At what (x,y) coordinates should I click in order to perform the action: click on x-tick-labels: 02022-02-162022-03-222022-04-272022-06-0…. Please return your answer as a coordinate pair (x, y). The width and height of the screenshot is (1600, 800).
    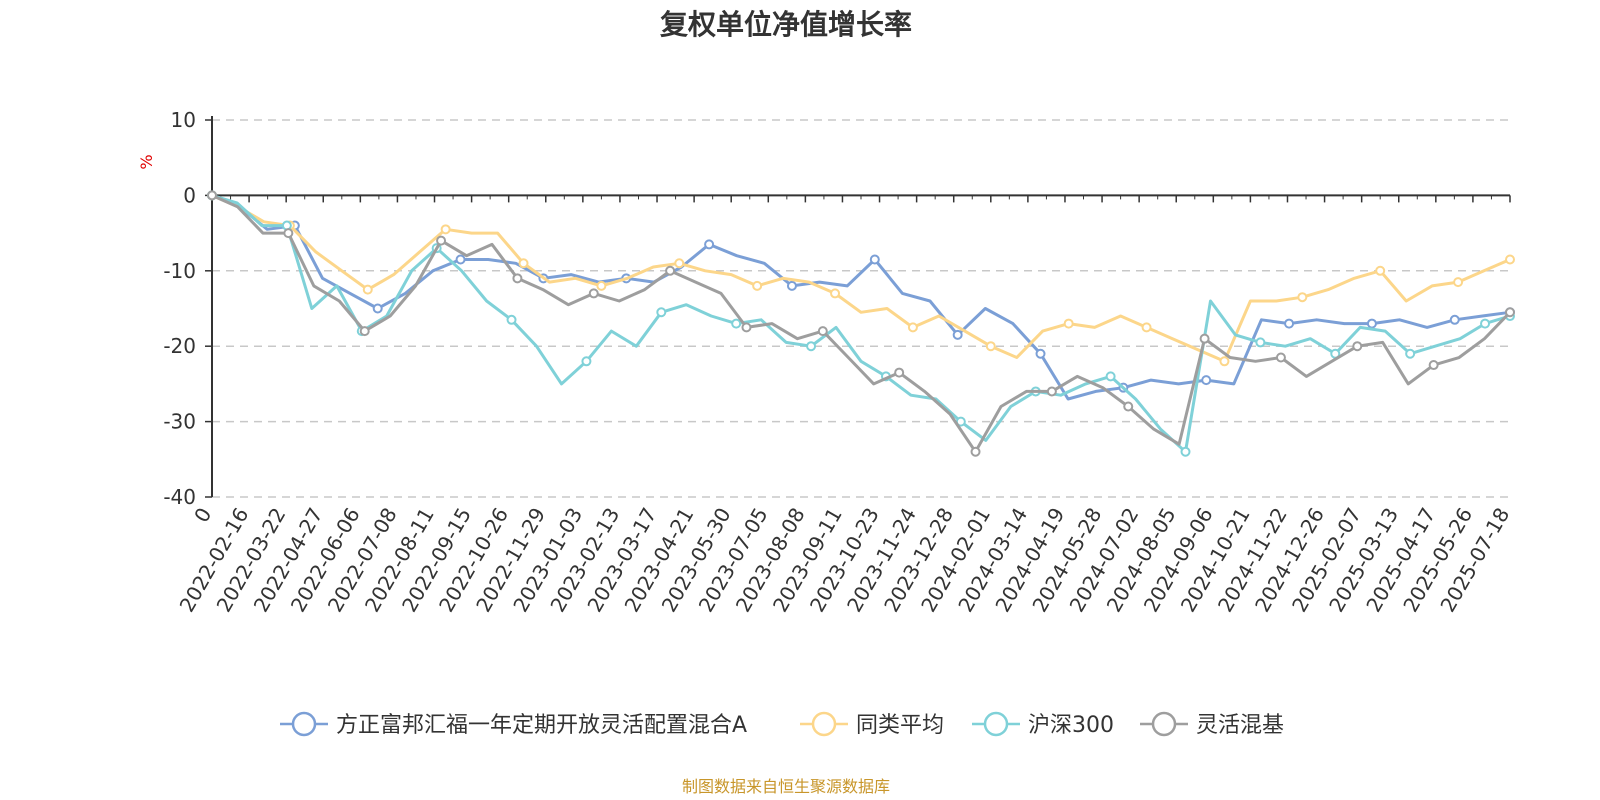
    Looking at the image, I should click on (845, 559).